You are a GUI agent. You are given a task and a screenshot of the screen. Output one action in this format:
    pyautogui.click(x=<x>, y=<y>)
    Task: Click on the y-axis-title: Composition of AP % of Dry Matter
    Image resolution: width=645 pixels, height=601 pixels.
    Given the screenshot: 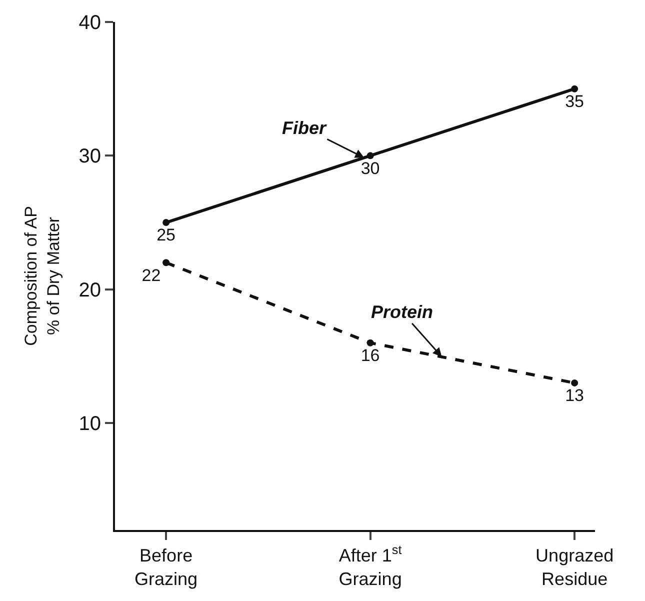 What is the action you would take?
    pyautogui.click(x=42, y=276)
    